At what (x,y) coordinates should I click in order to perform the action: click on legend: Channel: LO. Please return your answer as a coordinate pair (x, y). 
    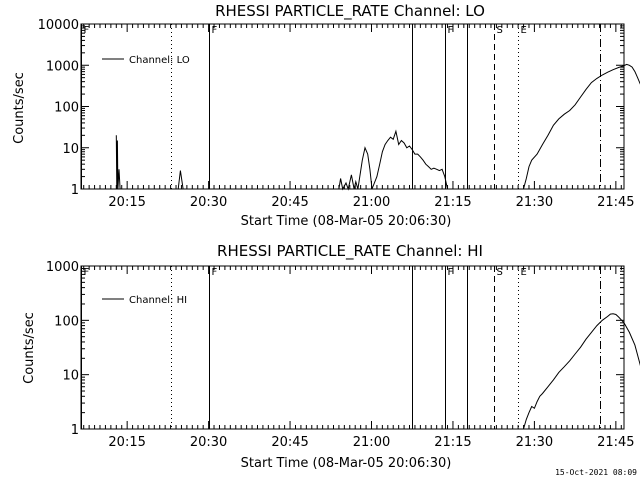
    Looking at the image, I should click on (146, 60).